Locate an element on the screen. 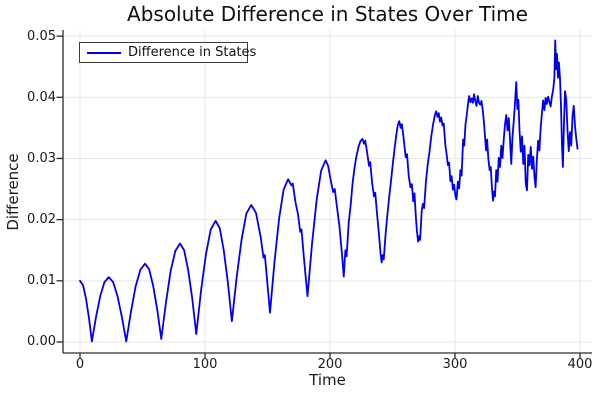  x-tick-label: 400 is located at coordinates (580, 364).